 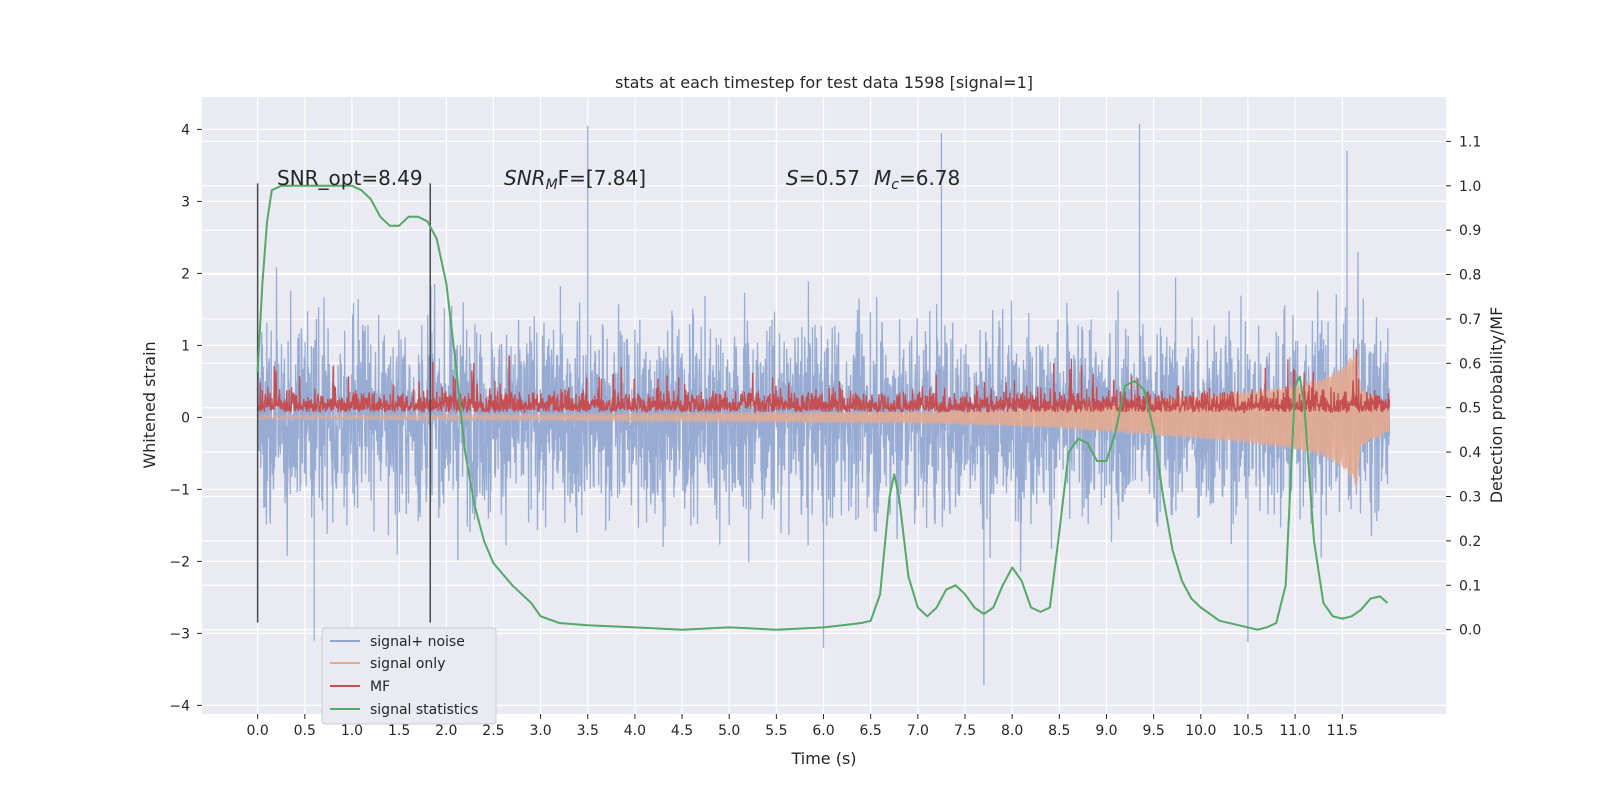 I want to click on s-value: =0.57, so click(x=829, y=178).